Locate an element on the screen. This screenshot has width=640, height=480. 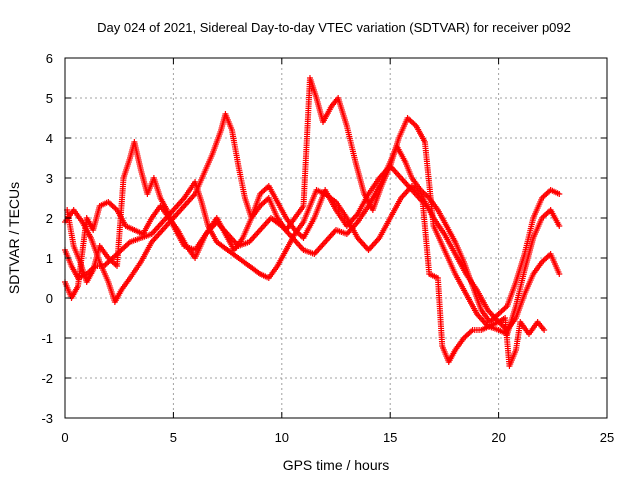
y-tick-label: 3 is located at coordinates (49, 178).